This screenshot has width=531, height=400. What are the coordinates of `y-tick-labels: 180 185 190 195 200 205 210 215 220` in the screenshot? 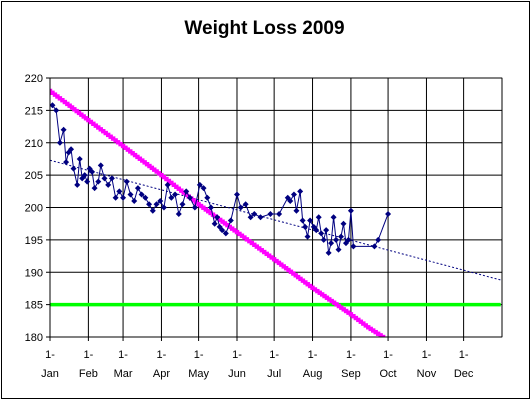 It's located at (34, 208).